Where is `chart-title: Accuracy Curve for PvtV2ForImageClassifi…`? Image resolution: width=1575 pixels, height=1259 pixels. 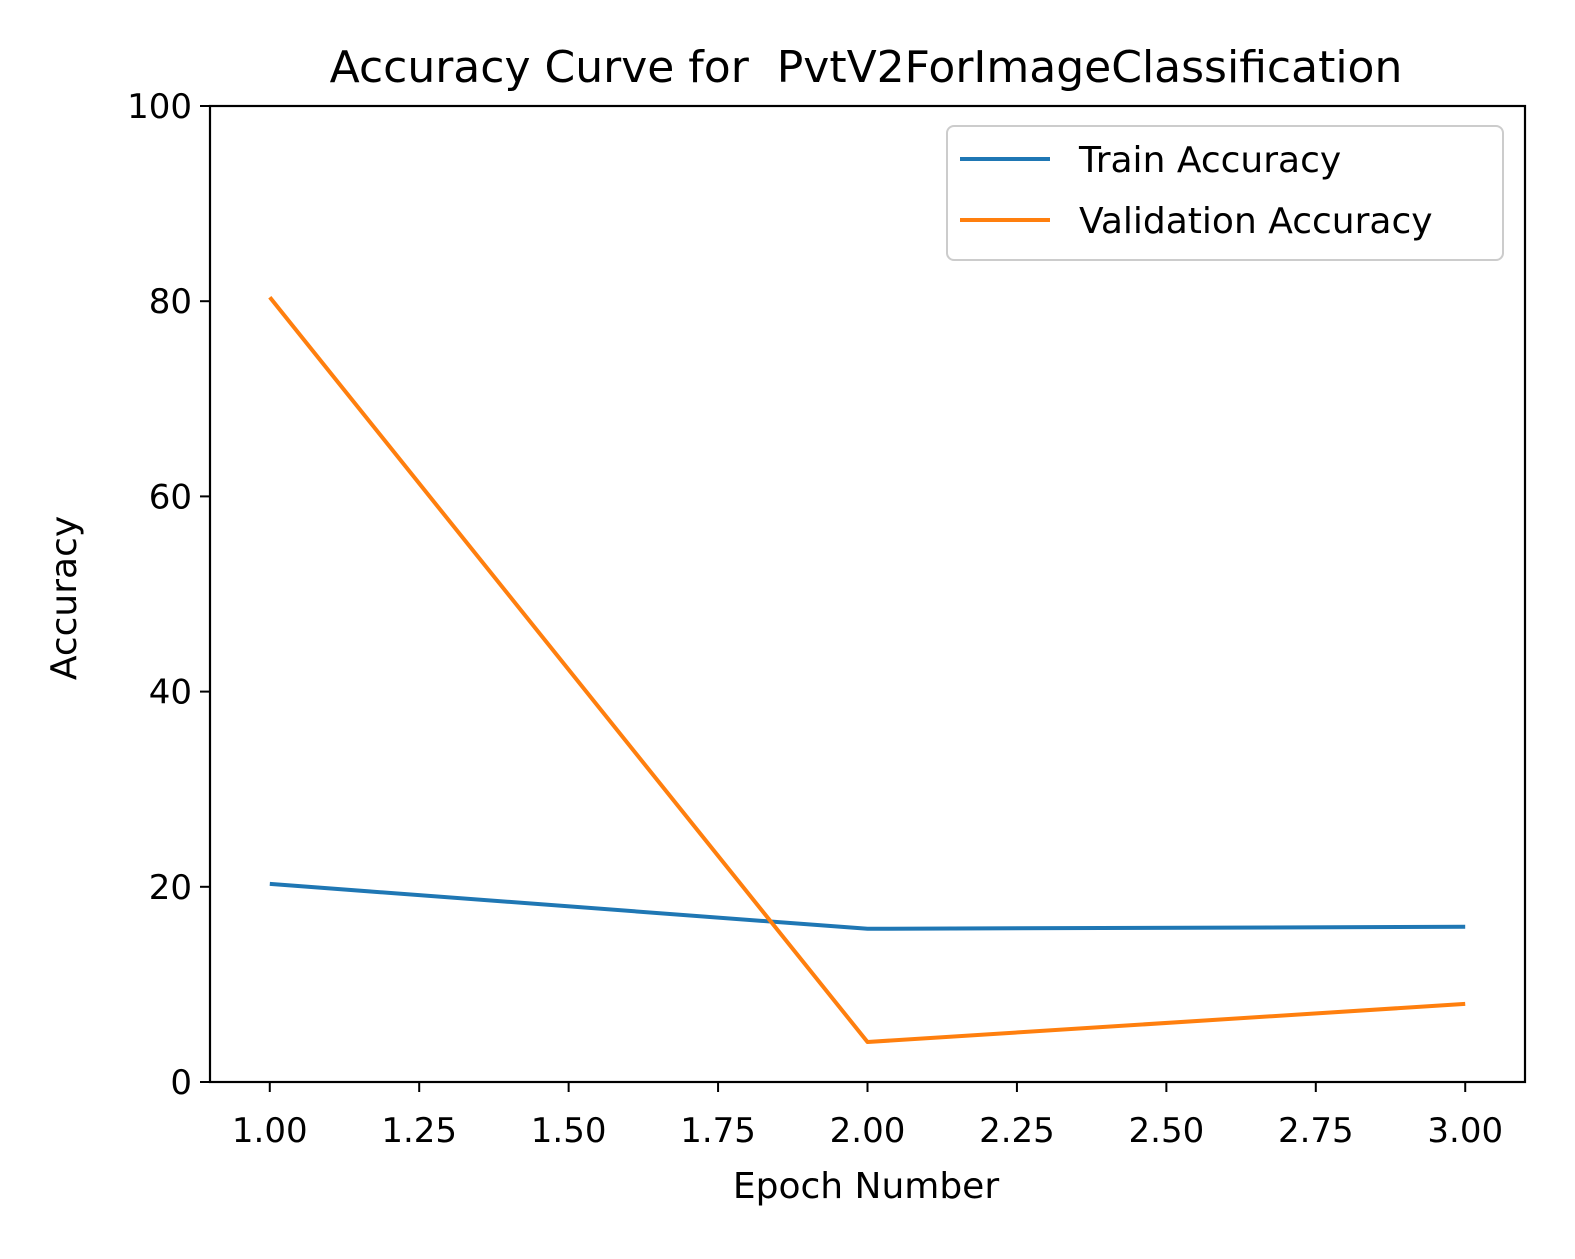
chart-title: Accuracy Curve for PvtV2ForImageClassifi… is located at coordinates (866, 67).